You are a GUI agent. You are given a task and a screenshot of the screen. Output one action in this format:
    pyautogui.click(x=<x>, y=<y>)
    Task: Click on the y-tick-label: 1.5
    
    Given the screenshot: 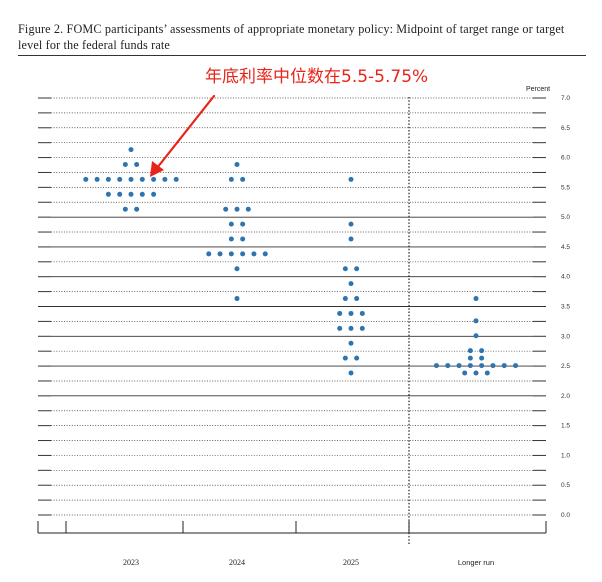 What is the action you would take?
    pyautogui.click(x=565, y=426)
    